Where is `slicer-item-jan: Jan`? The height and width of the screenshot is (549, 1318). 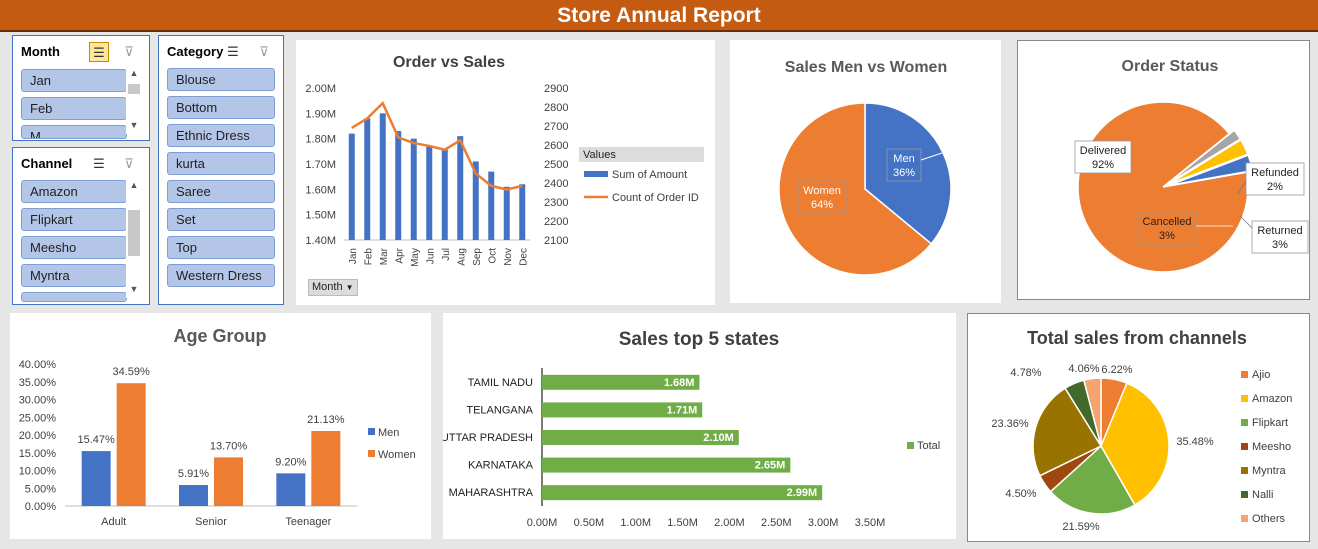 slicer-item-jan: Jan is located at coordinates (74, 80).